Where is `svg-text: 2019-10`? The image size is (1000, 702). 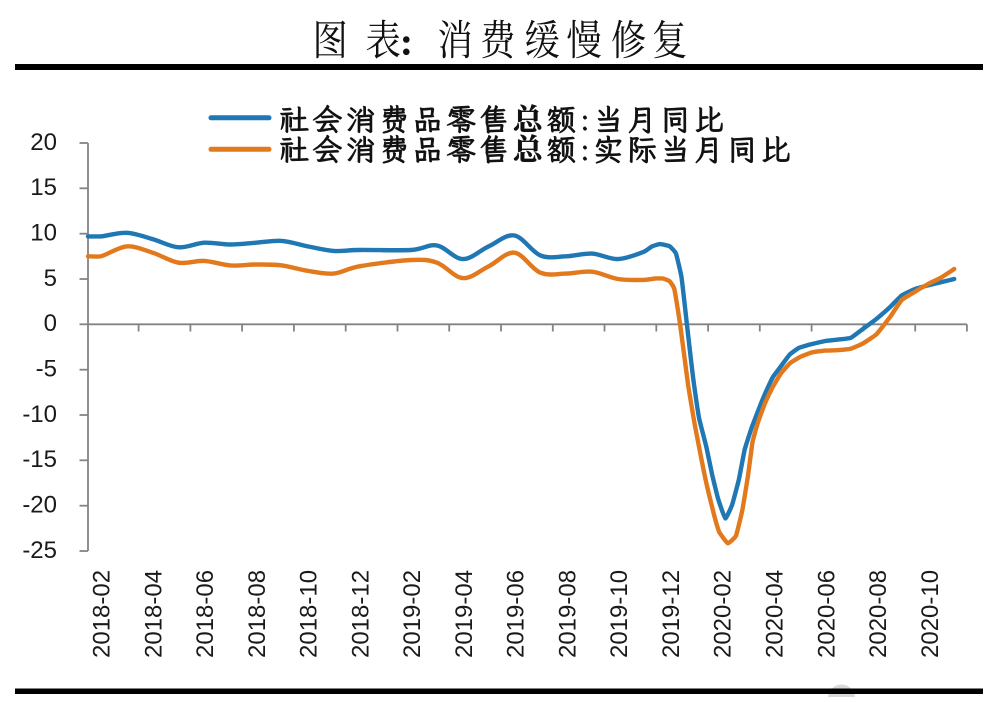 svg-text: 2019-10 is located at coordinates (619, 614).